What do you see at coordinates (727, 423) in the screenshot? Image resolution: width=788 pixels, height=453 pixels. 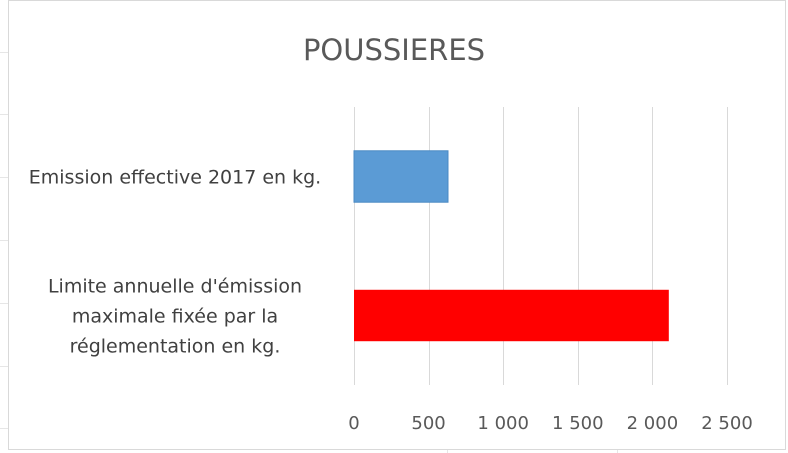 I see `x-tick-label: 2 500` at bounding box center [727, 423].